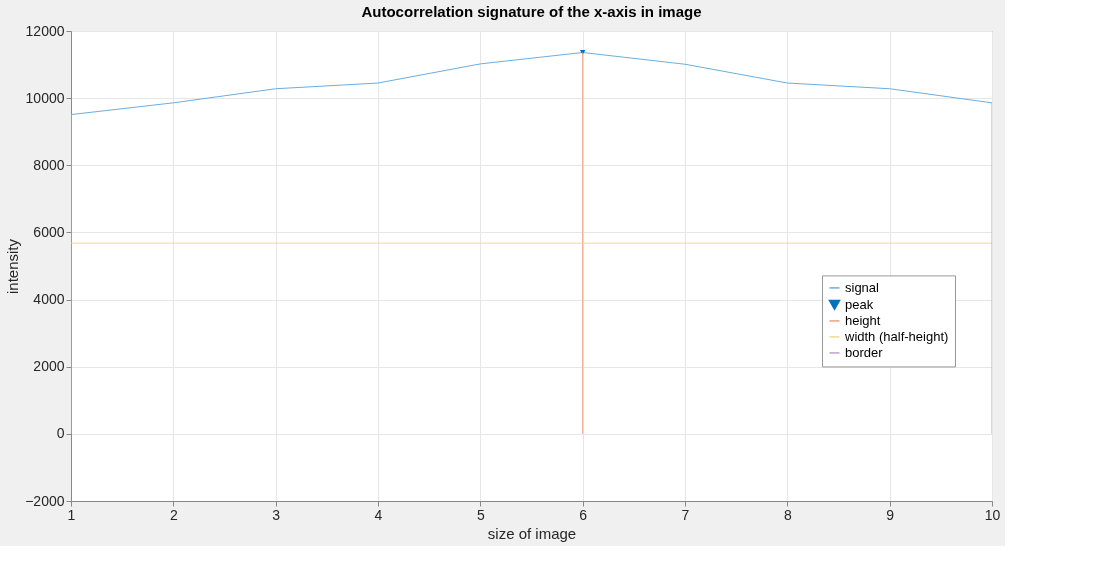 The height and width of the screenshot is (579, 1105). I want to click on legend-label: width (half-height), so click(896, 336).